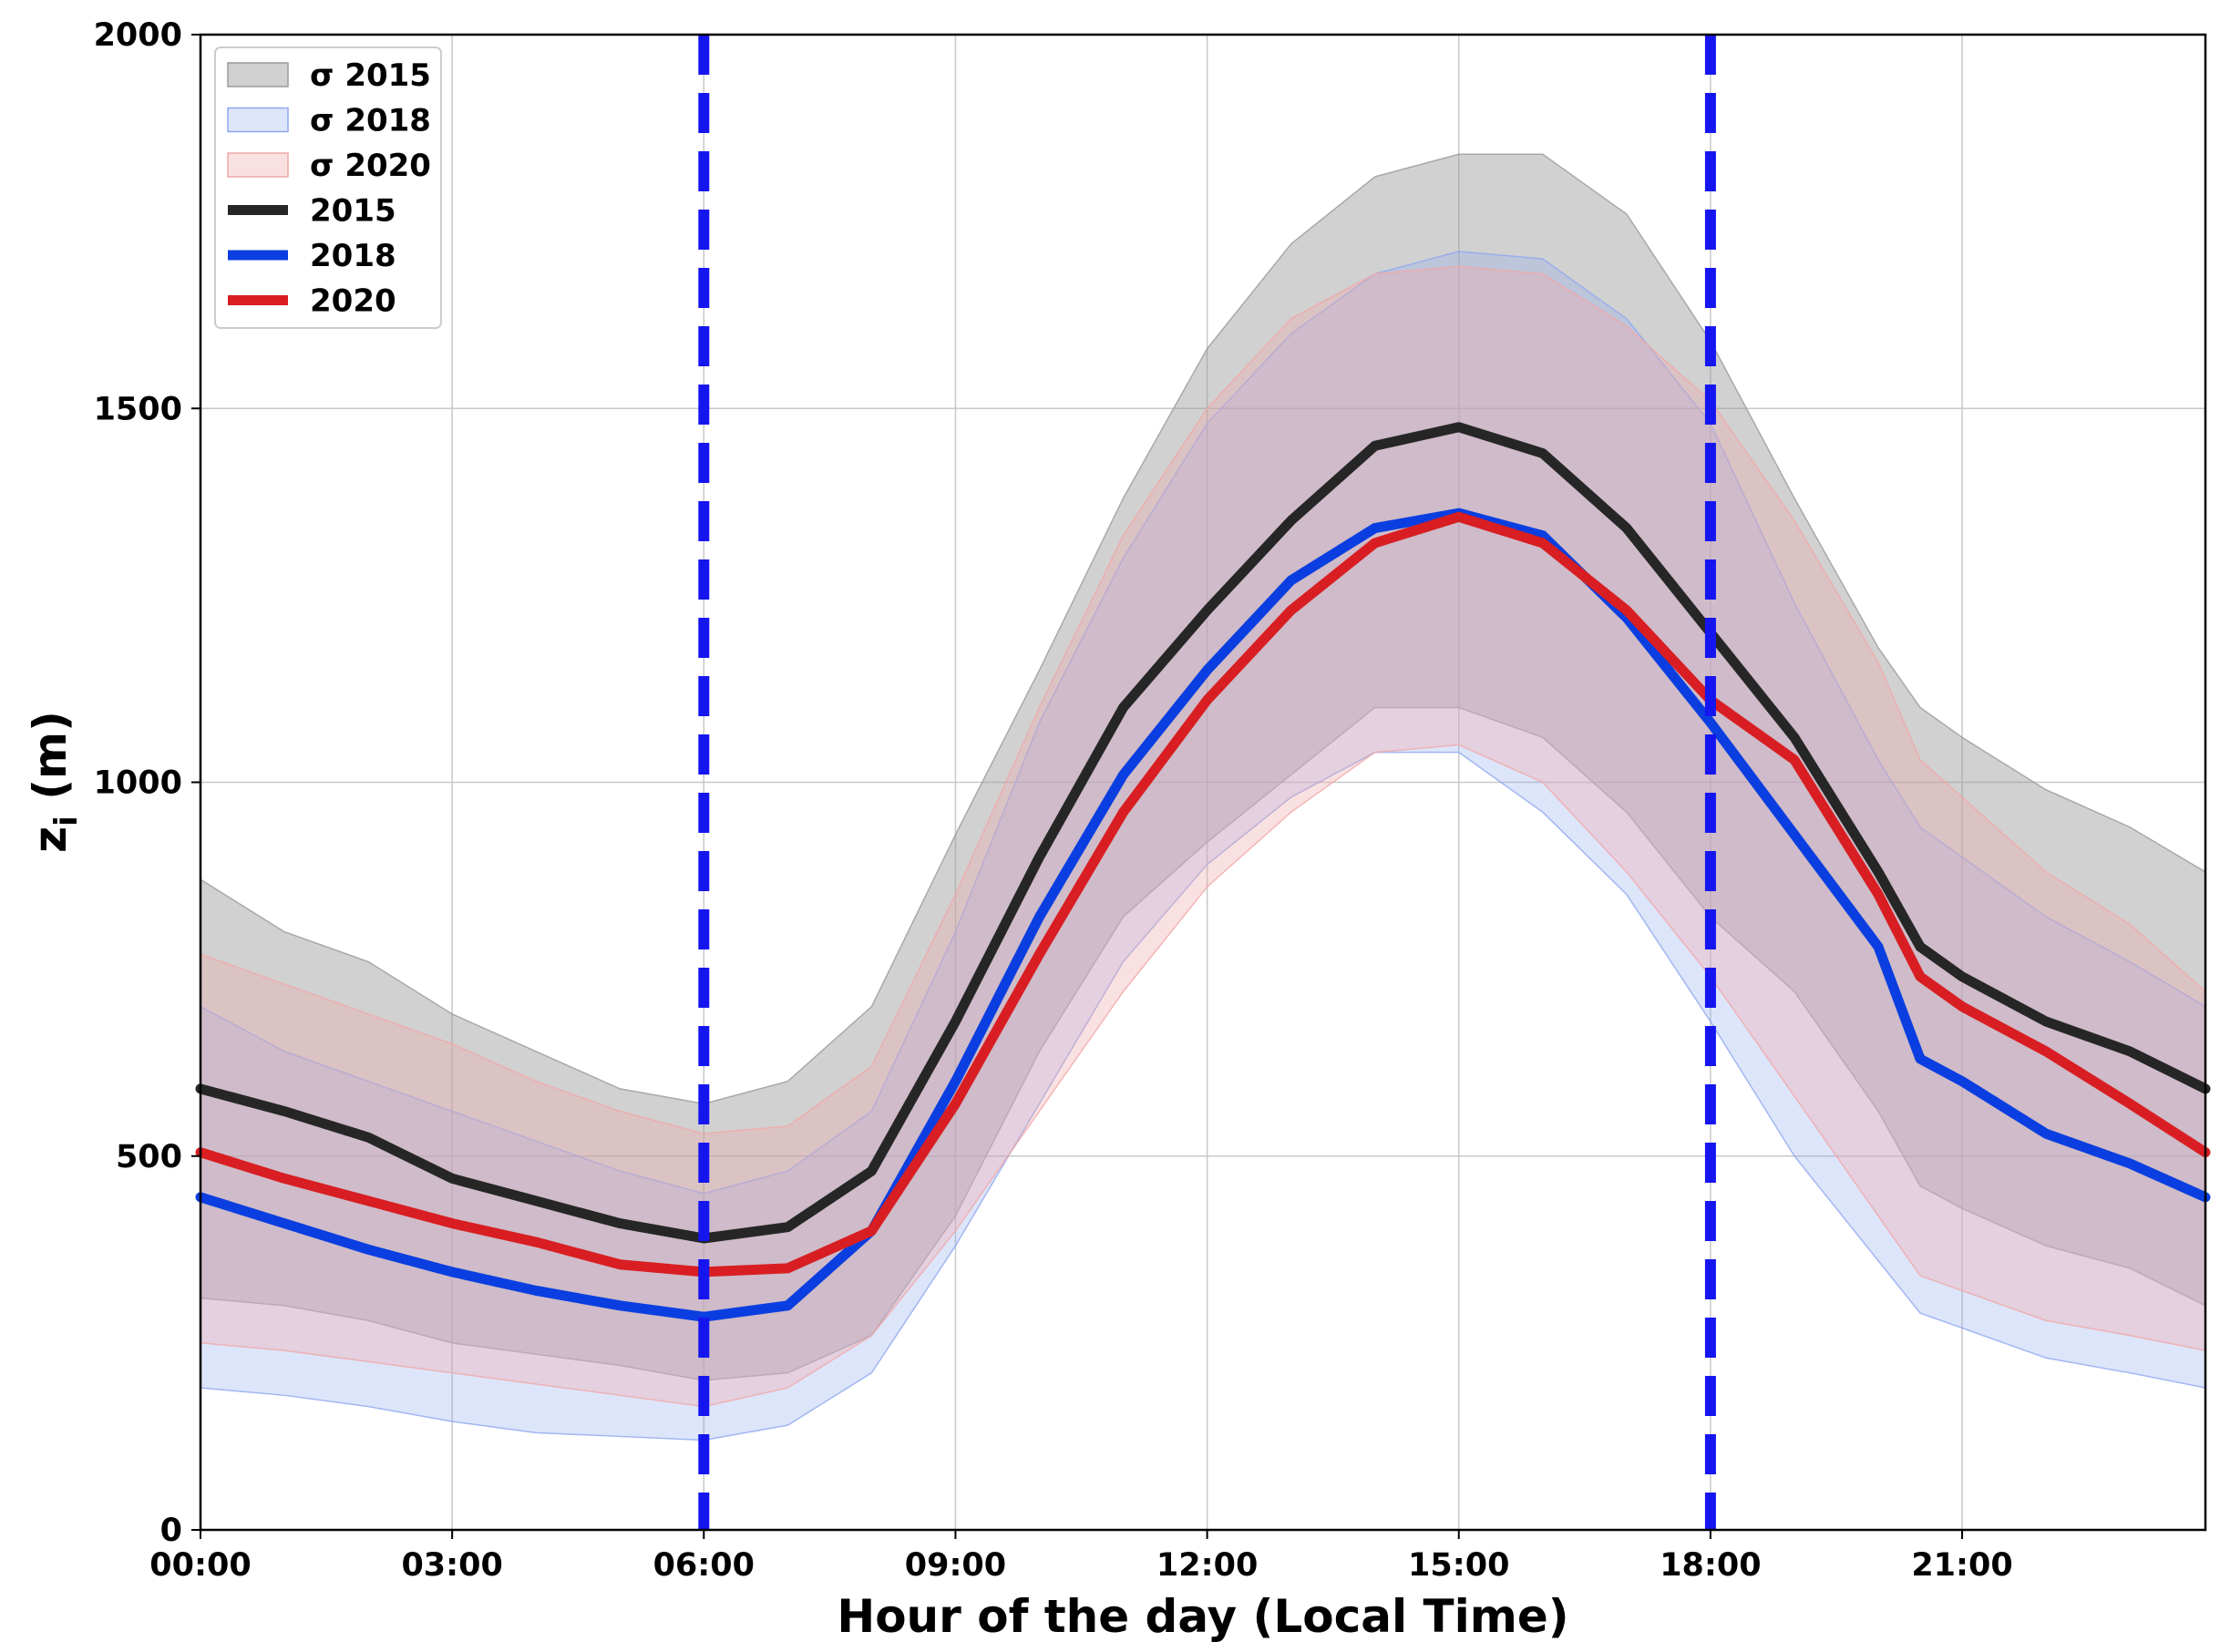 The width and height of the screenshot is (2220, 1652). Describe the element at coordinates (955, 1565) in the screenshot. I see `x-tick-label: 09:00` at that location.